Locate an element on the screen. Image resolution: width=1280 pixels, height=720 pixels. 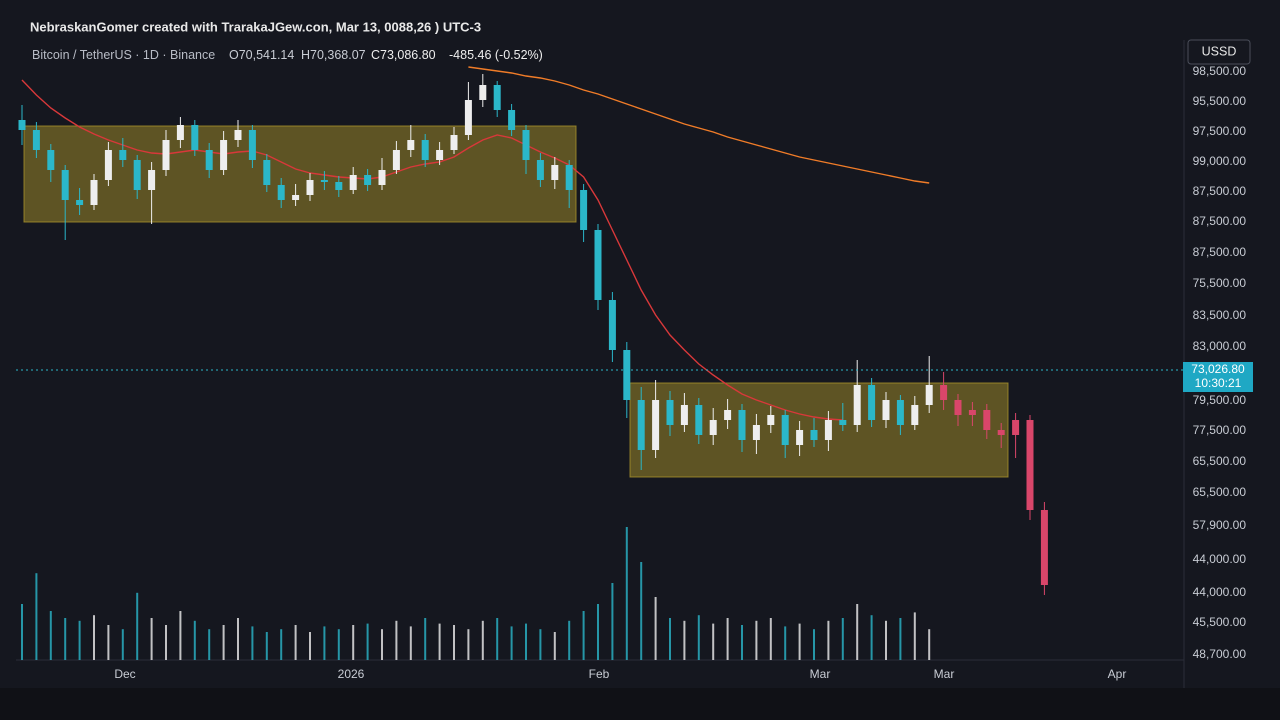
currency-button is located at coordinates (1219, 52).